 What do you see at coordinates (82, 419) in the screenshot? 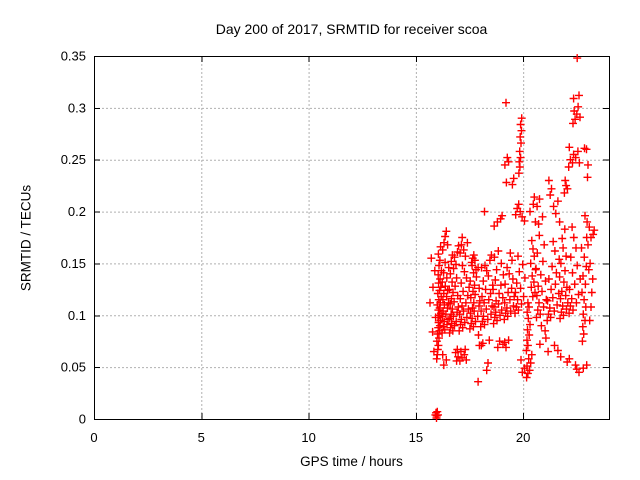
I see `y-tick-label: 0` at bounding box center [82, 419].